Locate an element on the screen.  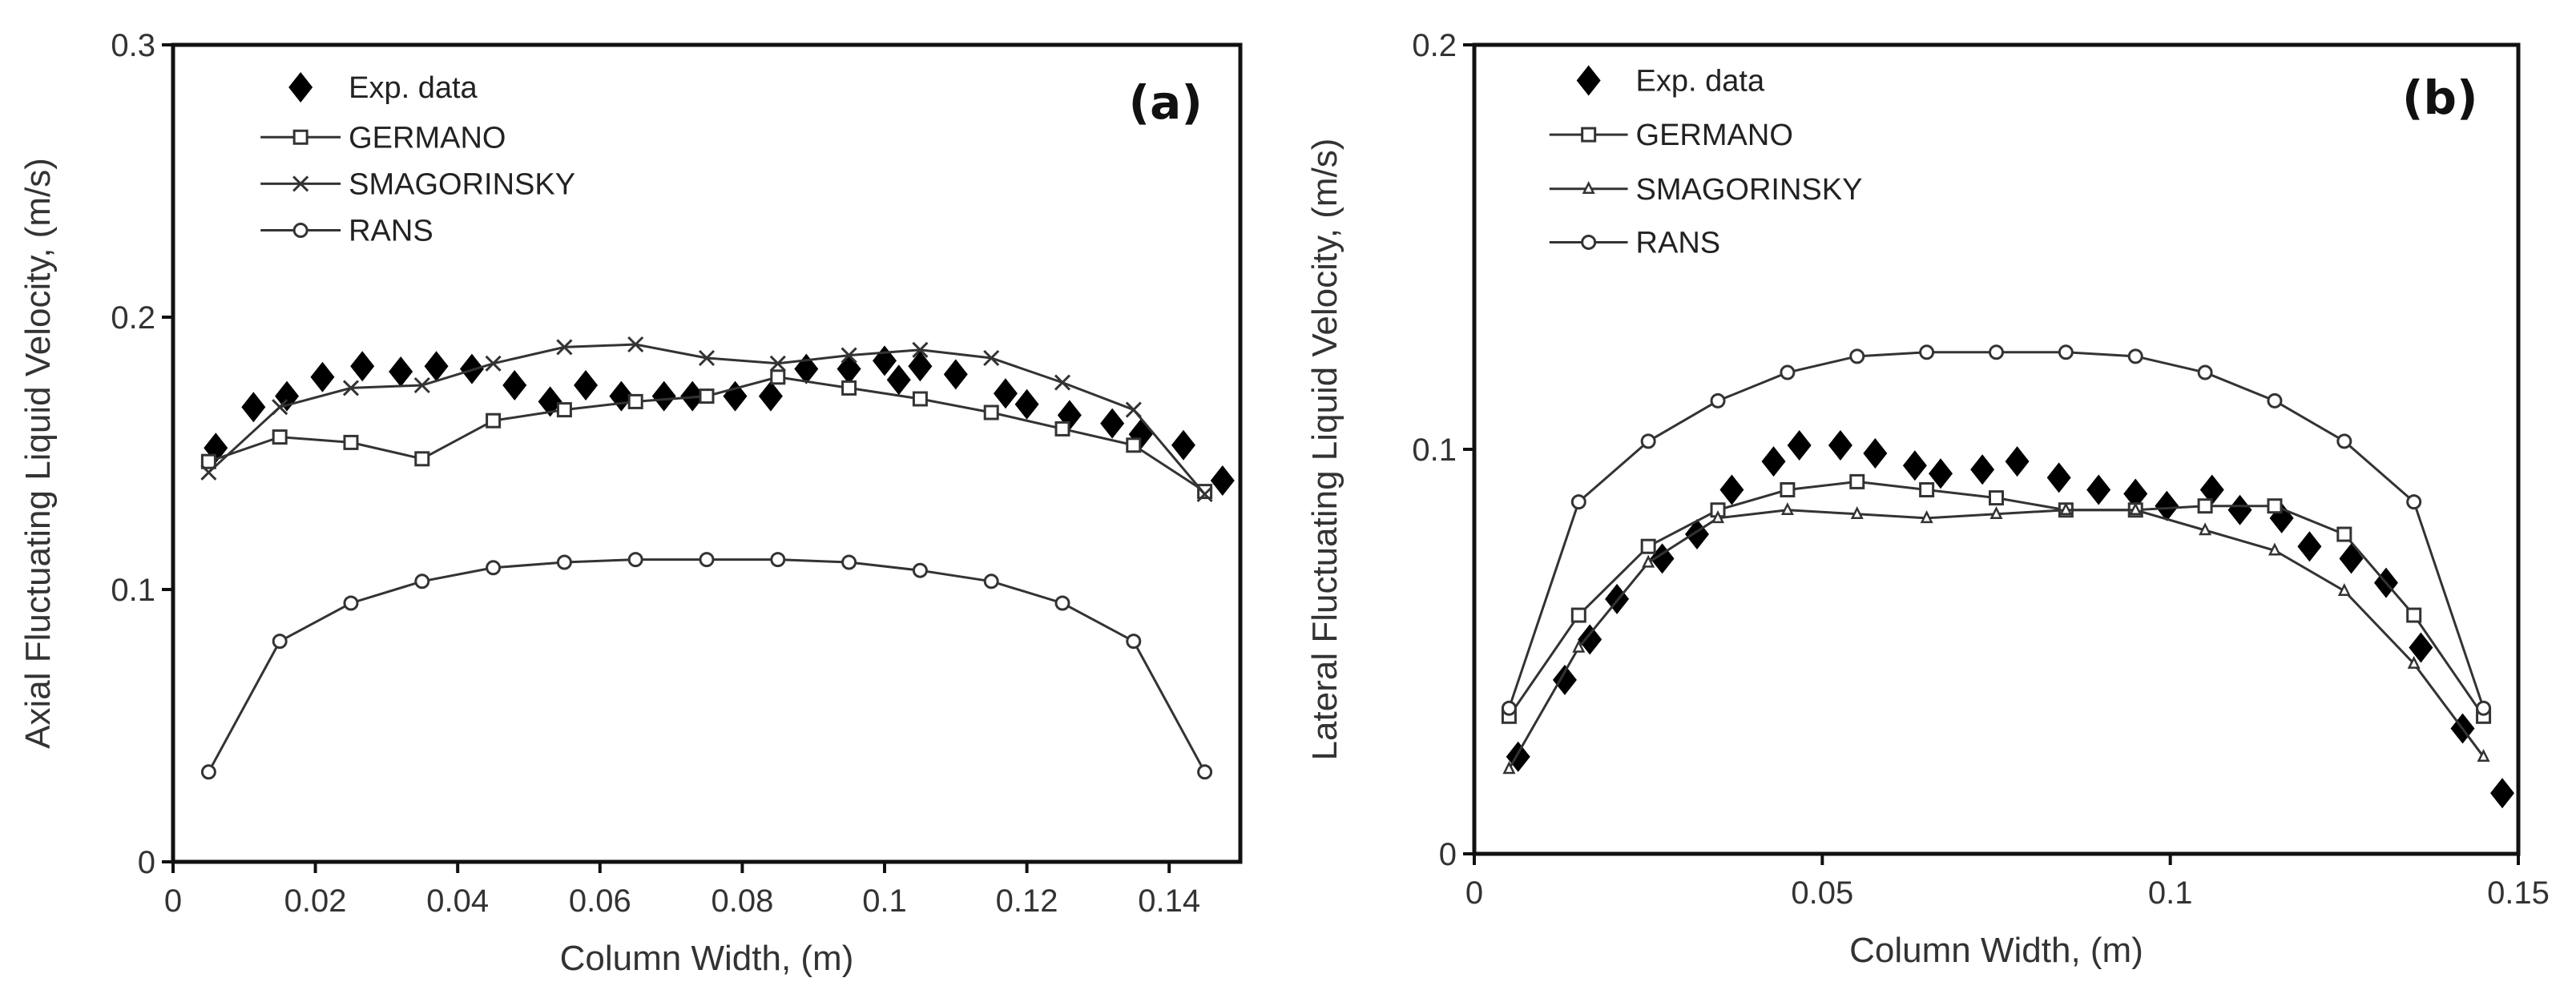
series-line is located at coordinates (707, 665).